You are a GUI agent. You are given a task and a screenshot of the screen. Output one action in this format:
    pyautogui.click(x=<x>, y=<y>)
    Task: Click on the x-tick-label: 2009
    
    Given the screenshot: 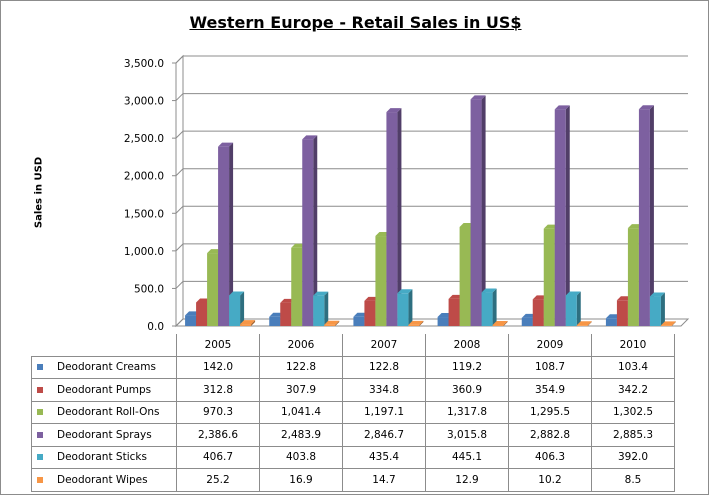 What is the action you would take?
    pyautogui.click(x=550, y=345)
    